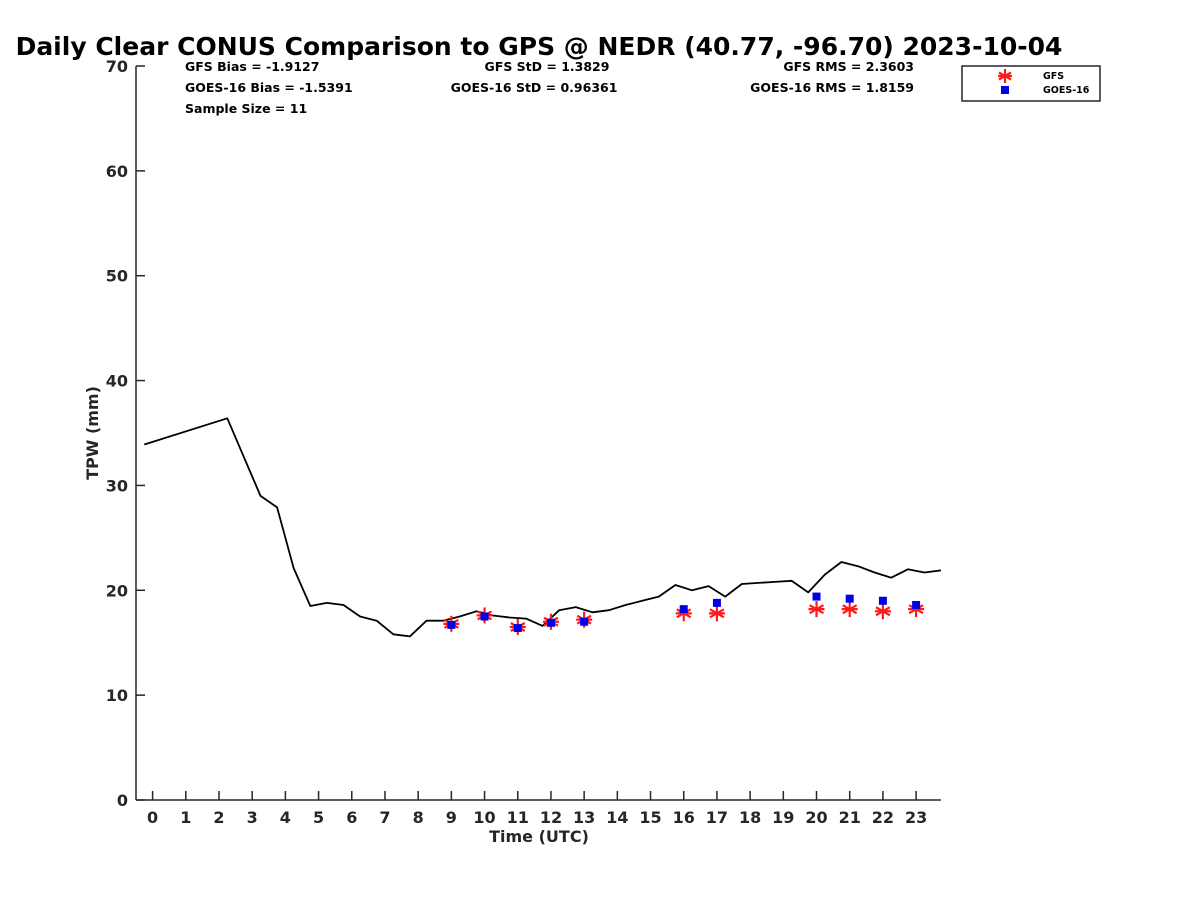 The width and height of the screenshot is (1200, 900). What do you see at coordinates (152, 817) in the screenshot?
I see `x-tick-label: 0` at bounding box center [152, 817].